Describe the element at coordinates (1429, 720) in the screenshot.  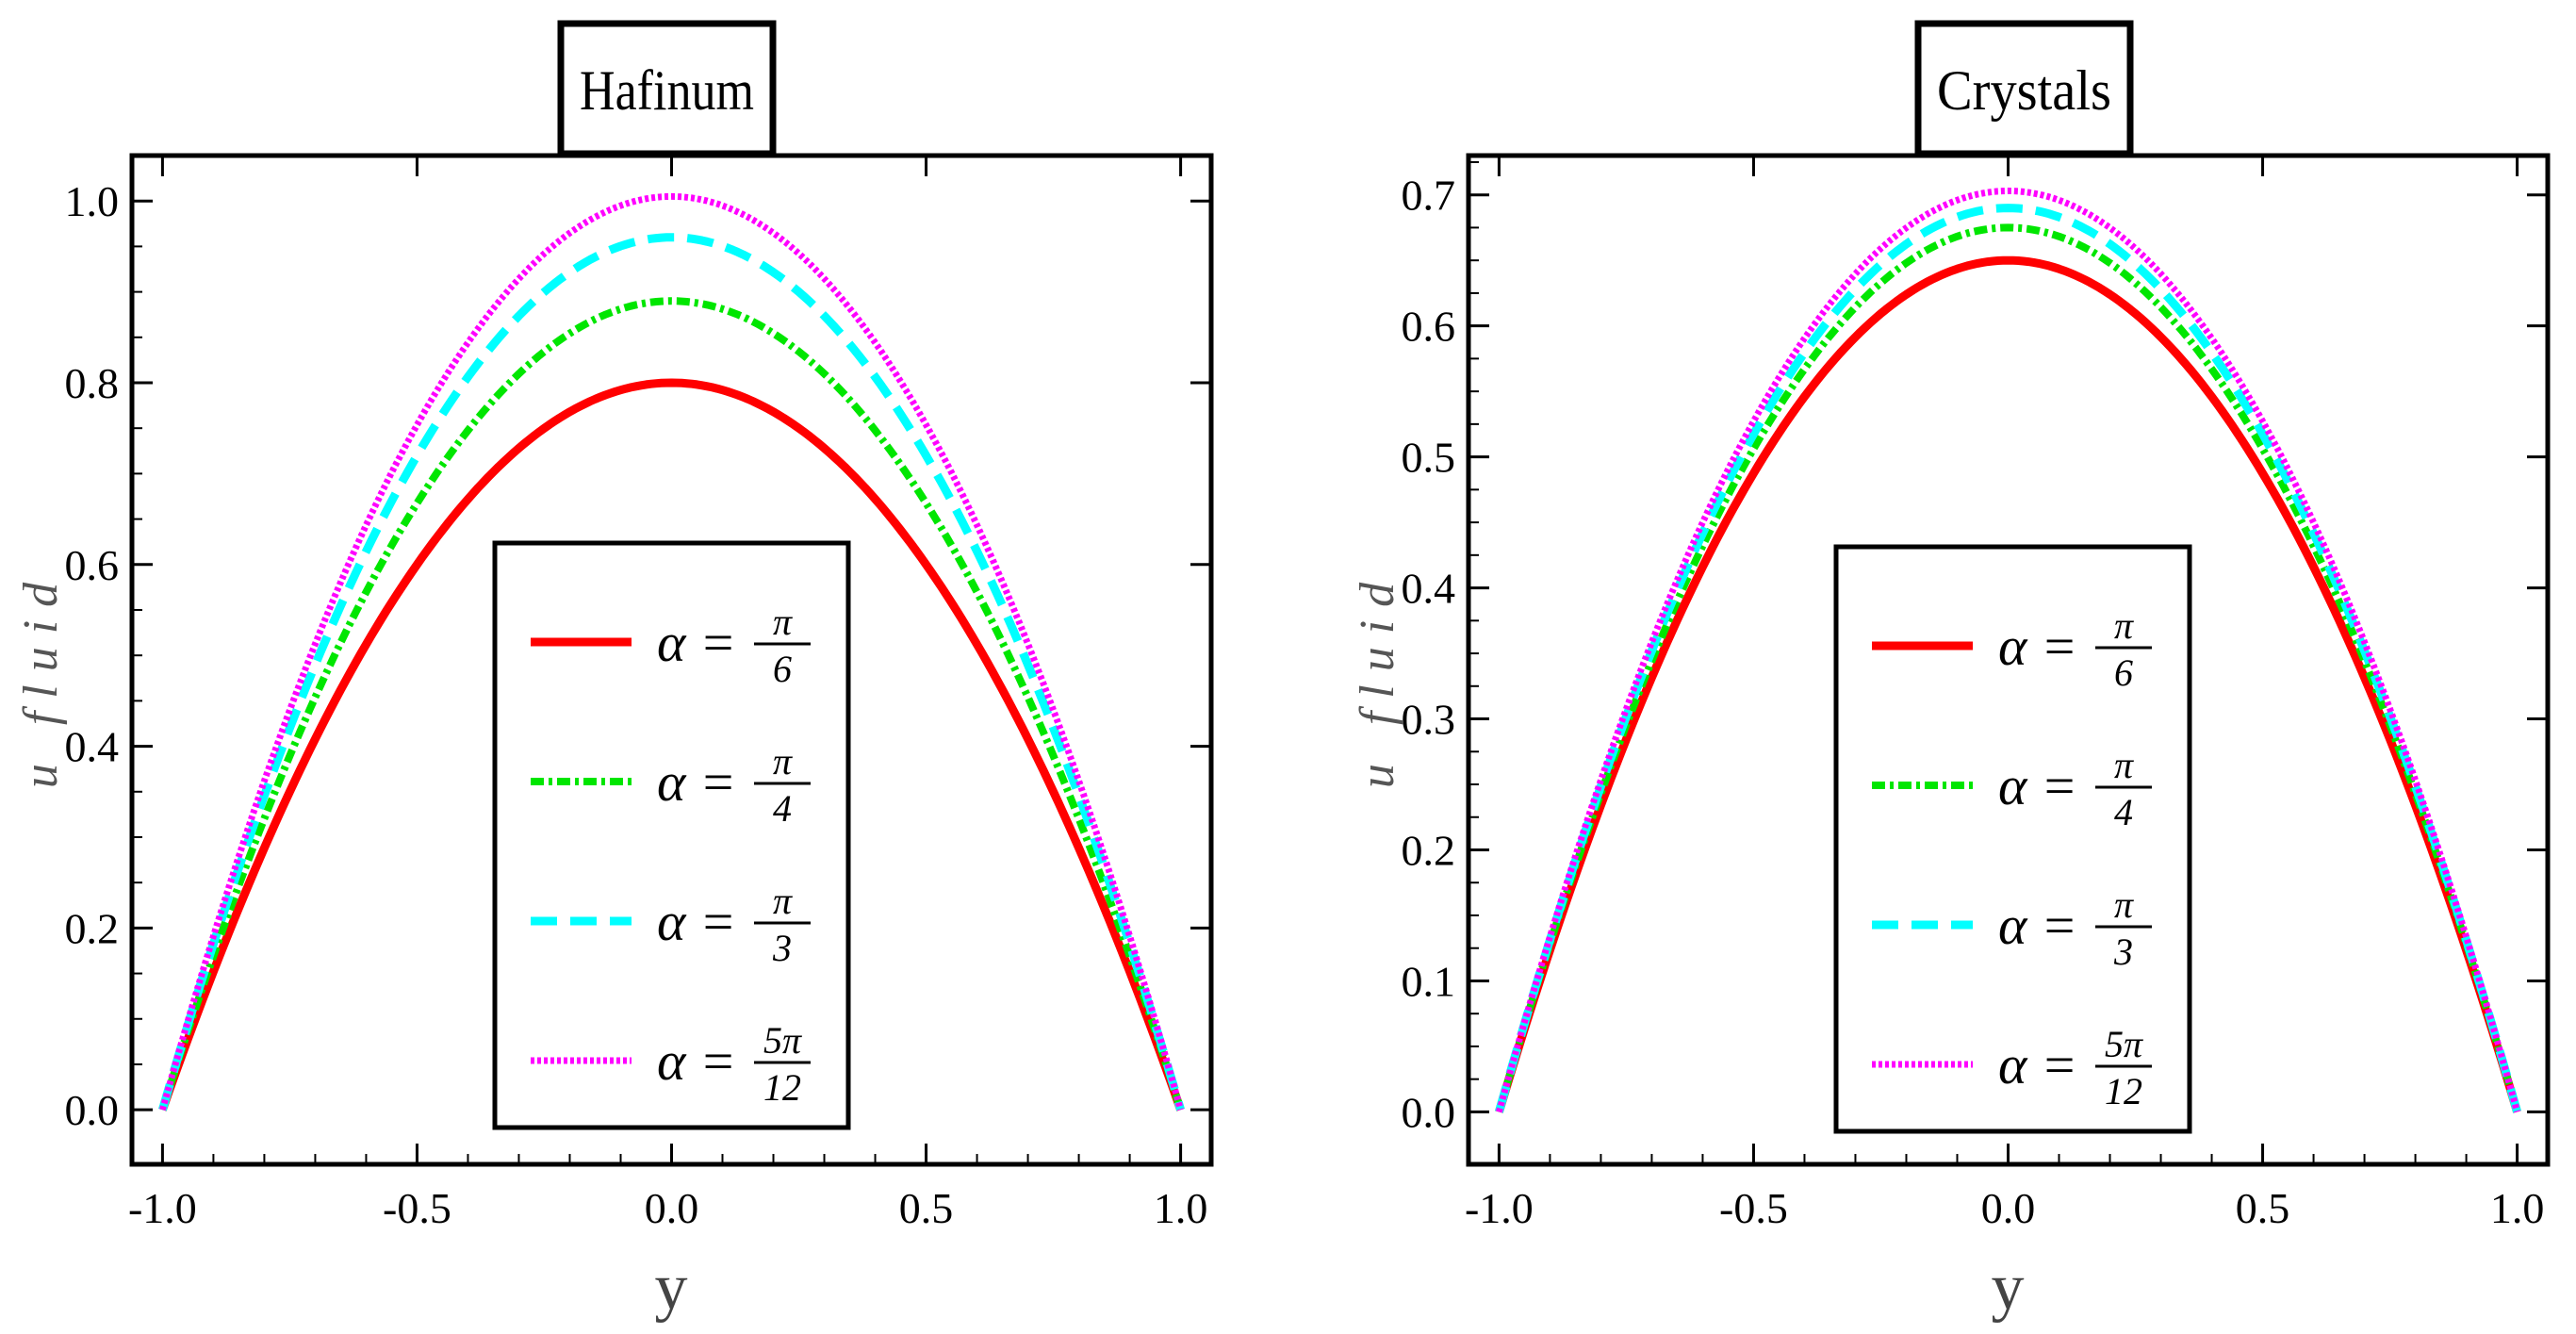
I see `y-tick-label: 0.3` at that location.